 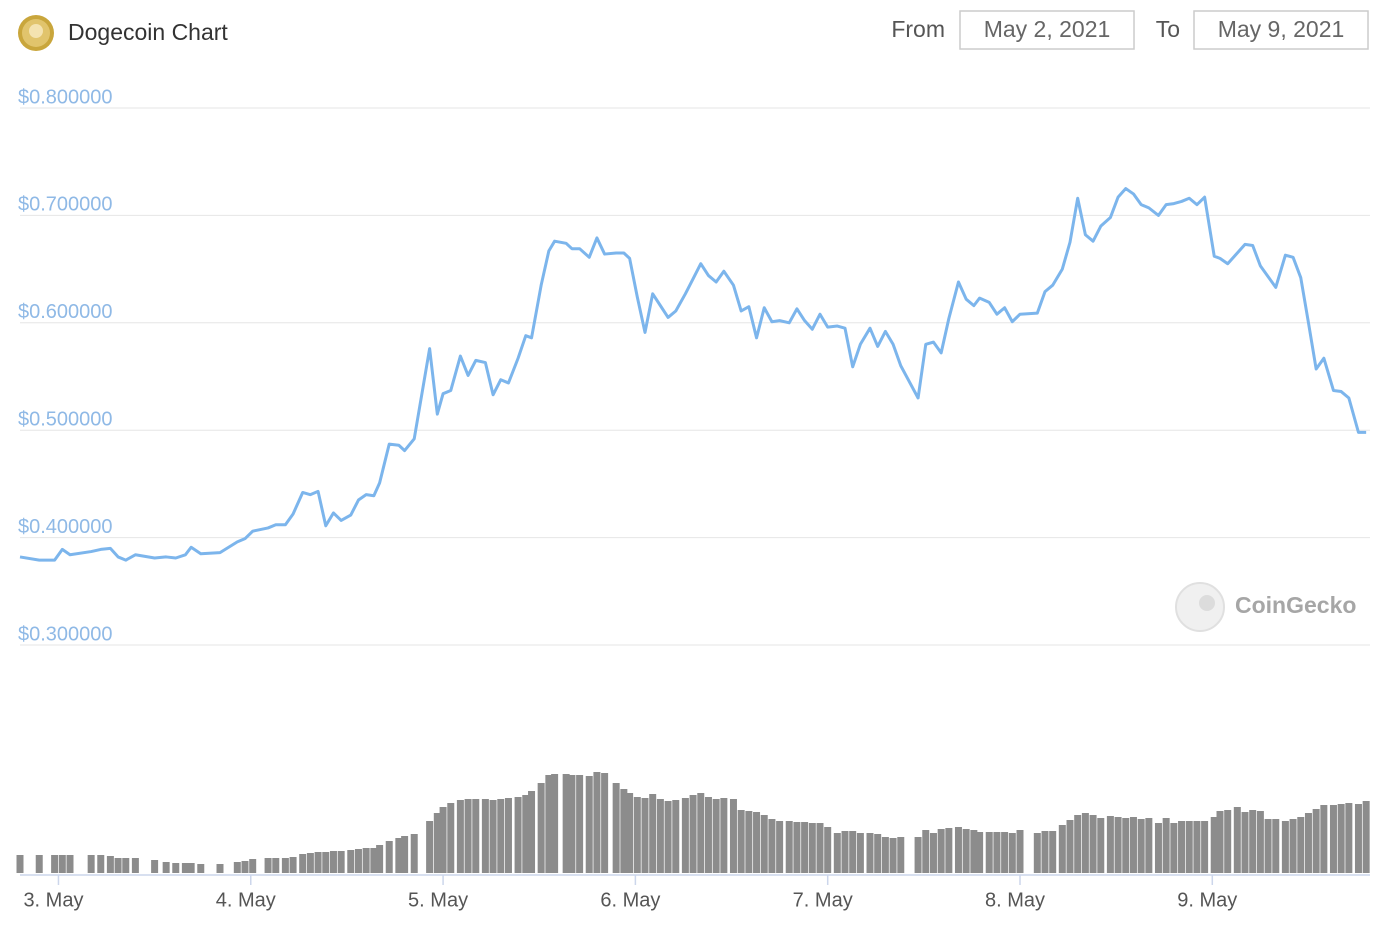 What do you see at coordinates (65, 312) in the screenshot?
I see `y-tick-label: $0.600000` at bounding box center [65, 312].